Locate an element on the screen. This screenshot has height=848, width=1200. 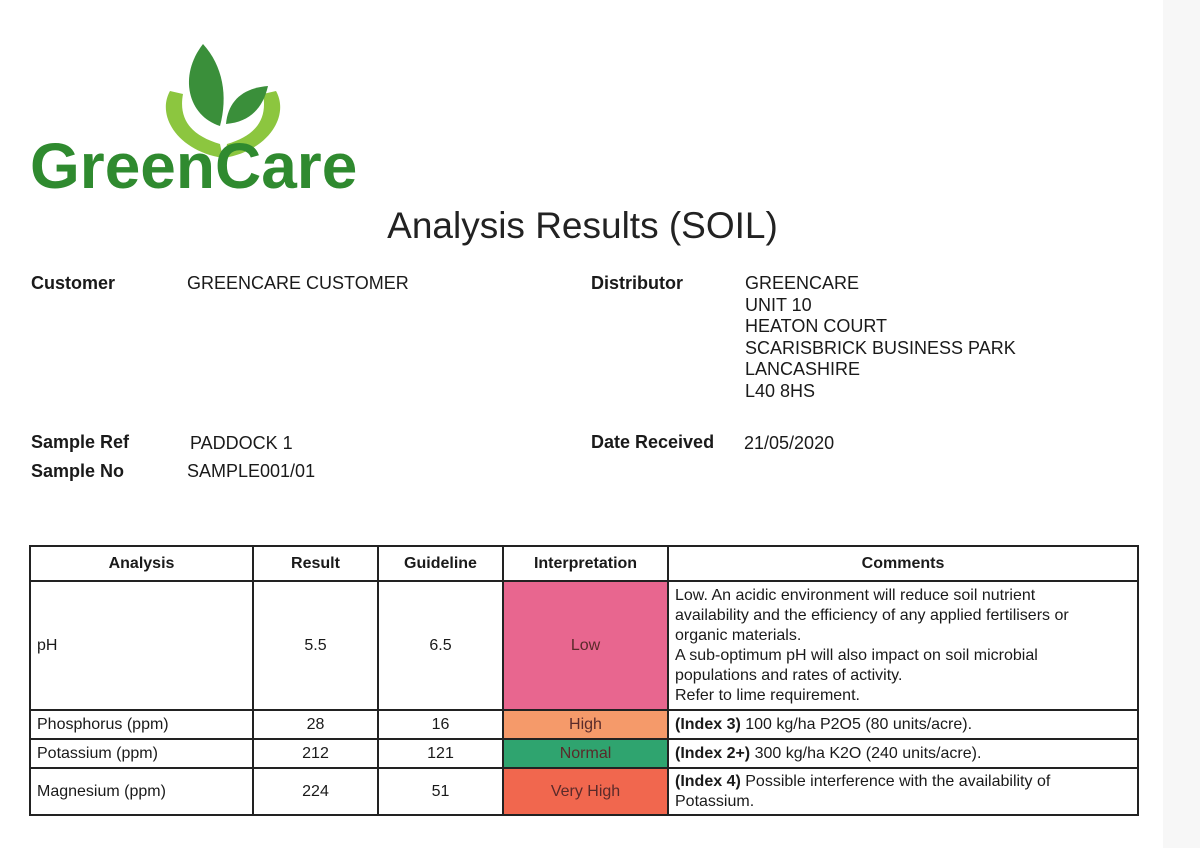
page-title: Analysis Results (SOIL) is located at coordinates (582, 225).